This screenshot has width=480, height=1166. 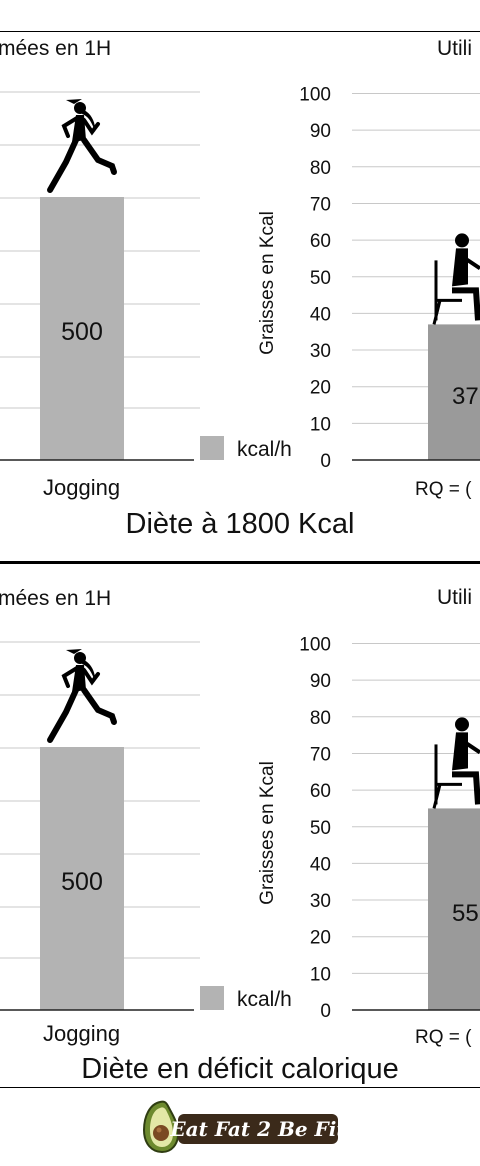 I want to click on bottom-rule, so click(x=240, y=1087).